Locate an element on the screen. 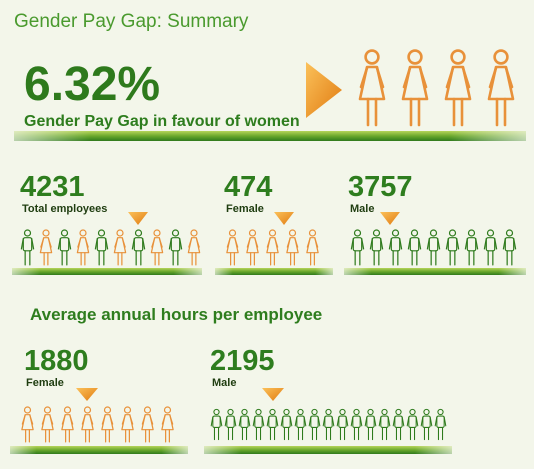  hours-male-value: 2195 is located at coordinates (242, 361).